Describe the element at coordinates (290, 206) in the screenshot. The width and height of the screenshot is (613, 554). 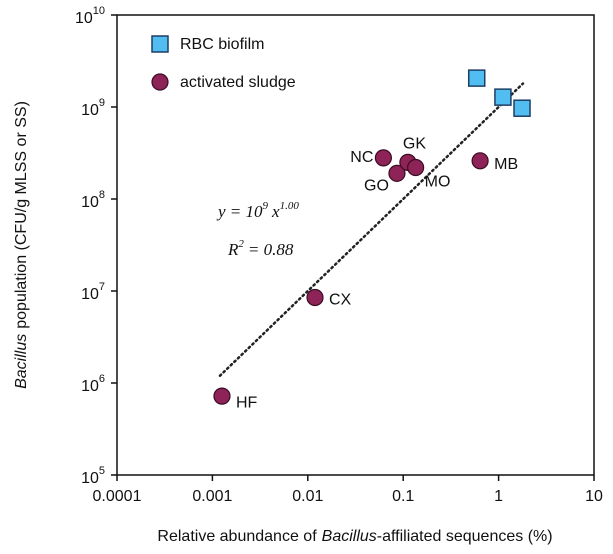
I see `equation-part: 1.00` at that location.